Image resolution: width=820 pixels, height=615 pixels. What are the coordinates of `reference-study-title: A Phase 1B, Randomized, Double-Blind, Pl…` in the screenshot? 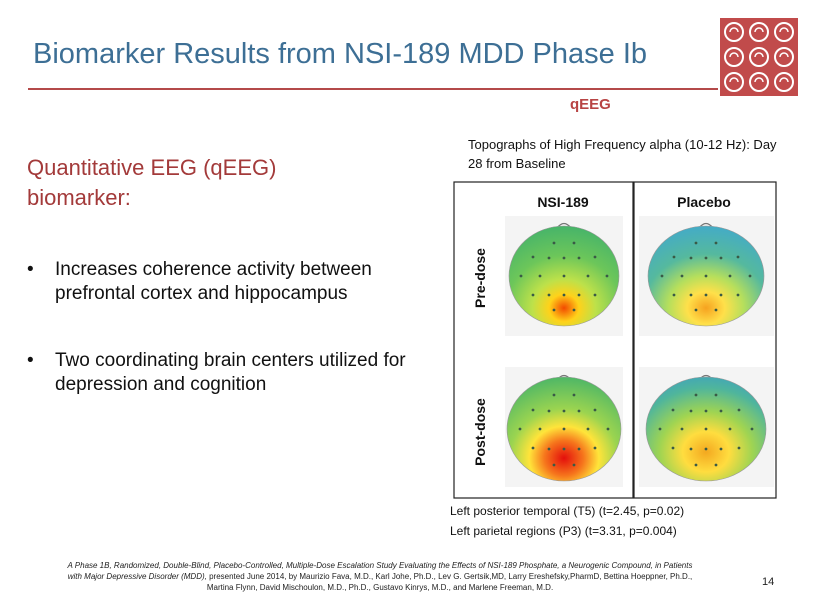 It's located at (380, 571).